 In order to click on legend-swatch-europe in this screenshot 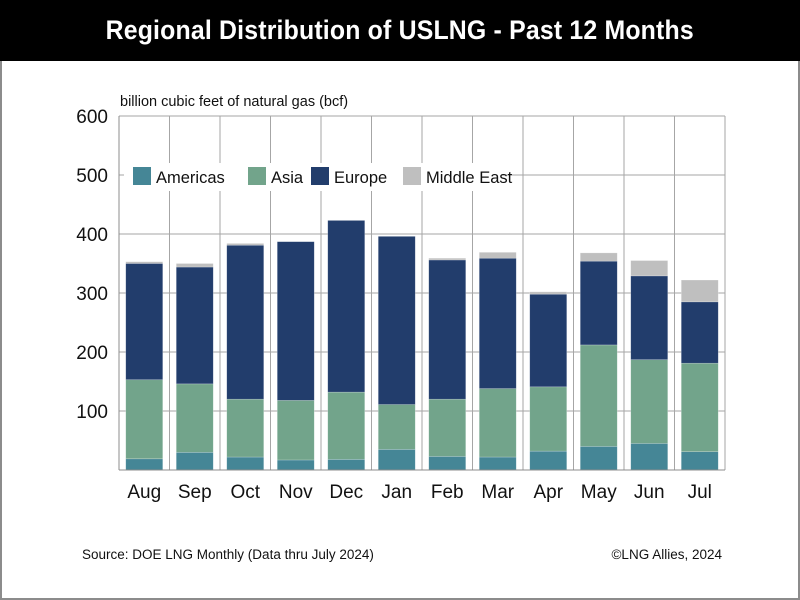, I will do `click(320, 176)`.